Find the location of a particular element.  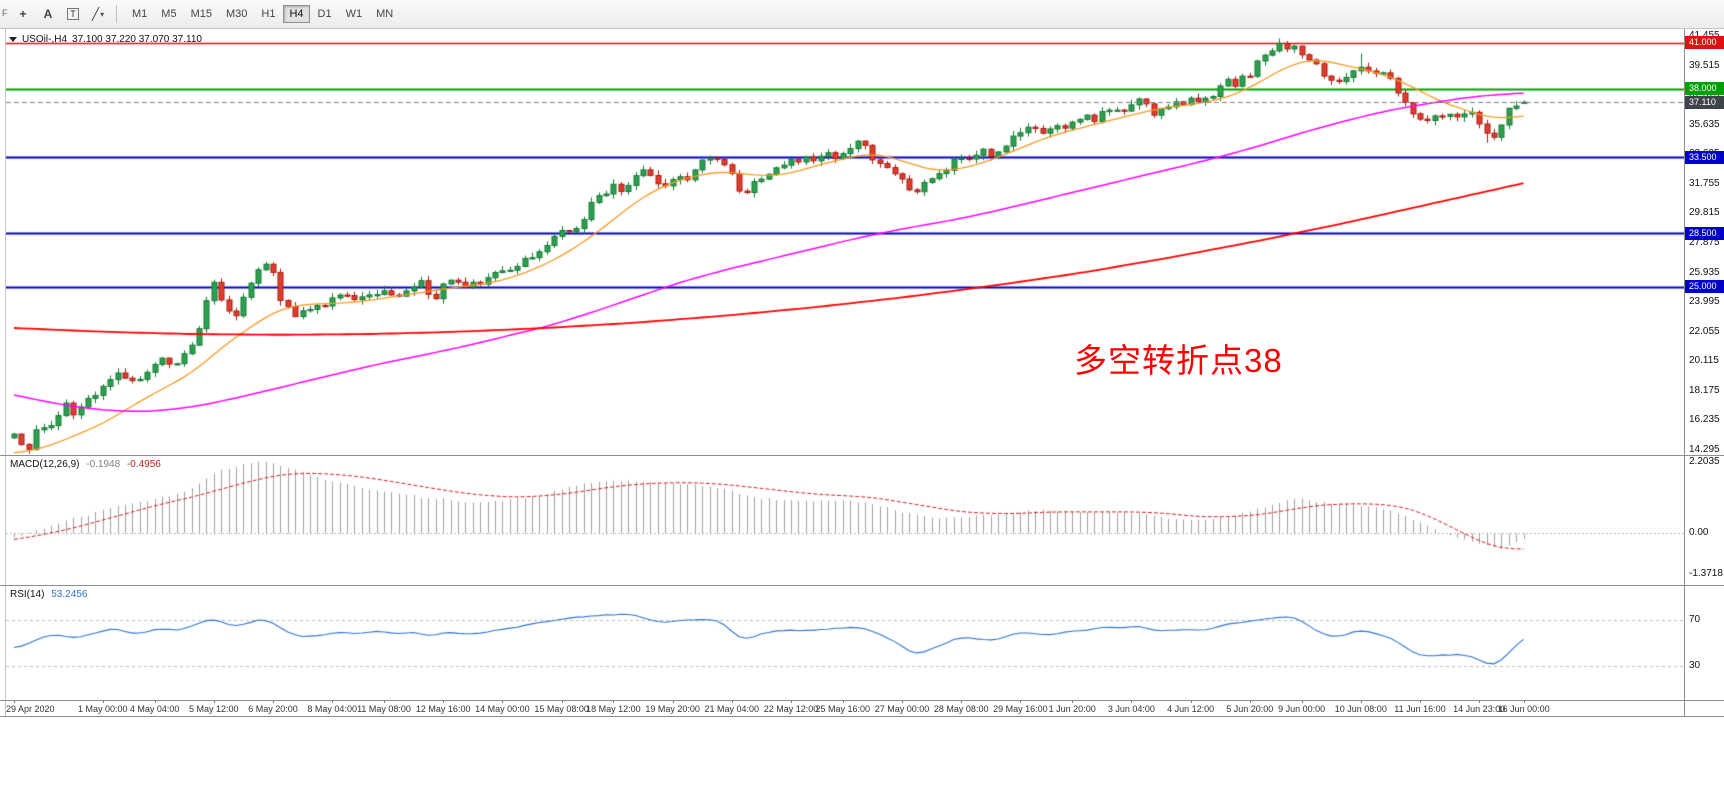

macd-signal-value: -0.4956 is located at coordinates (143, 464).